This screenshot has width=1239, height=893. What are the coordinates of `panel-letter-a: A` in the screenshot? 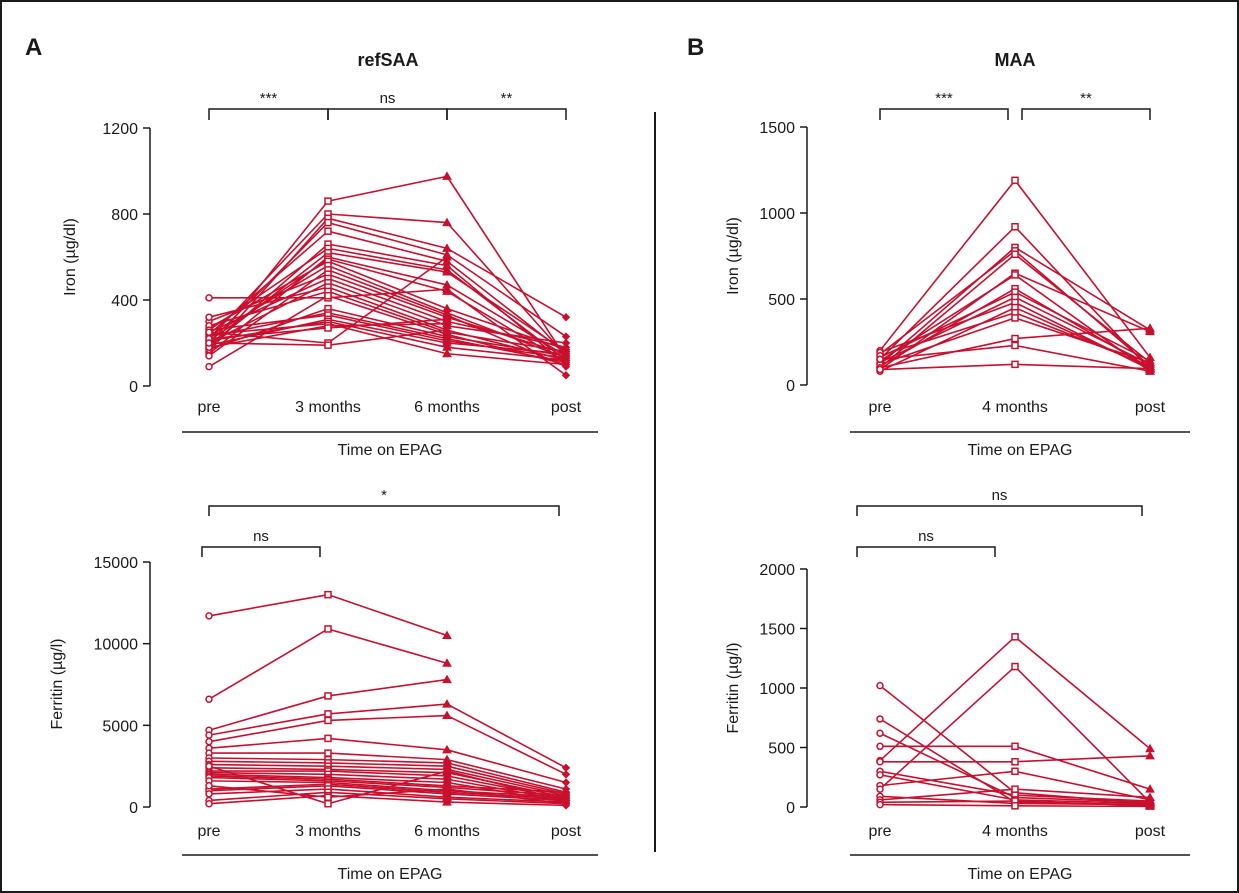 It's located at (33, 47).